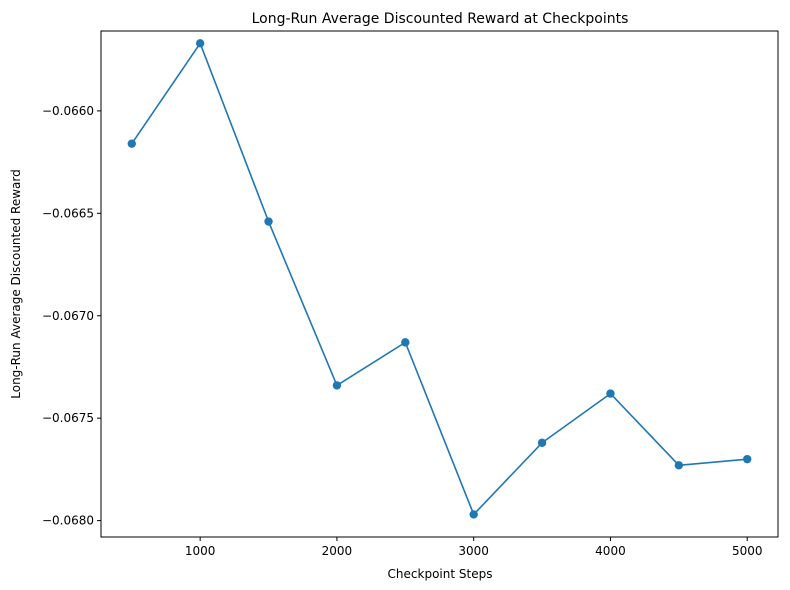 This screenshot has width=790, height=590. Describe the element at coordinates (68, 418) in the screenshot. I see `y-tick-label: −0.0675` at that location.